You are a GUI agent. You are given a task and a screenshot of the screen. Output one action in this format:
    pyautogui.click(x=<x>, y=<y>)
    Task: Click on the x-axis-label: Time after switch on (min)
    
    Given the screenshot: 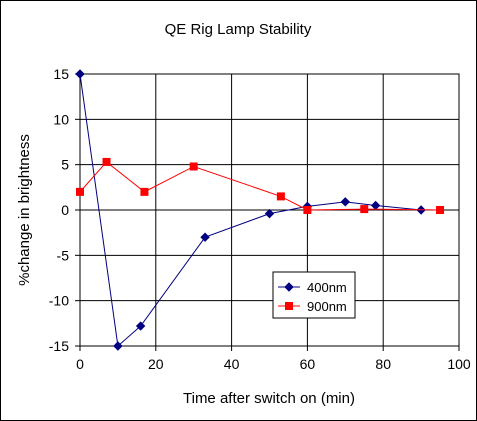 What is the action you would take?
    pyautogui.click(x=269, y=398)
    